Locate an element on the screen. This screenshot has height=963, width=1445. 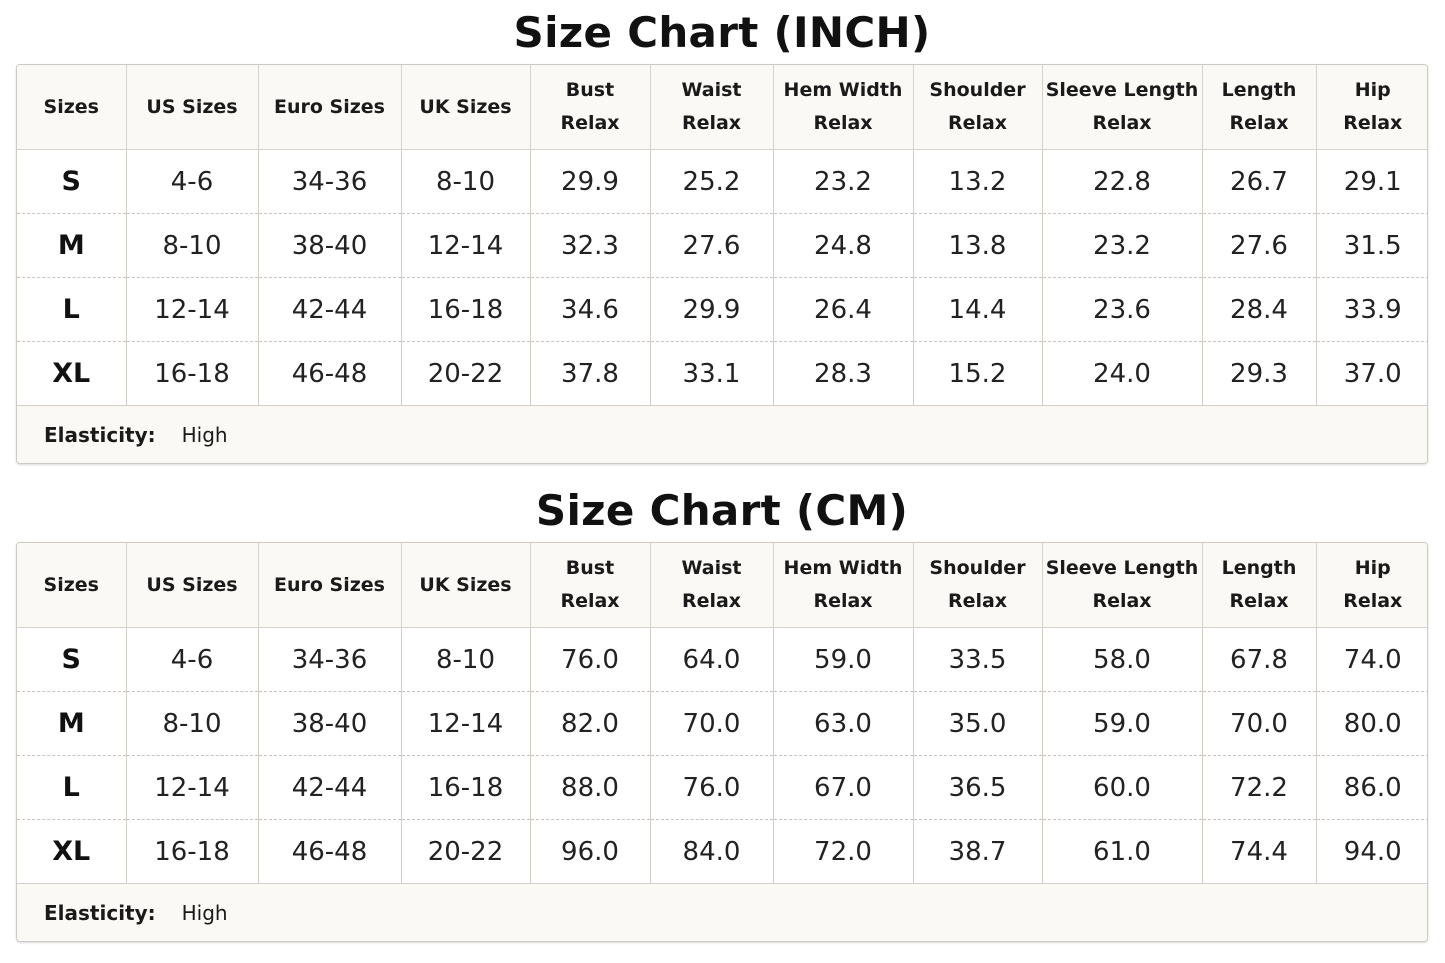
table-cell: 37.0 is located at coordinates (1371, 373).